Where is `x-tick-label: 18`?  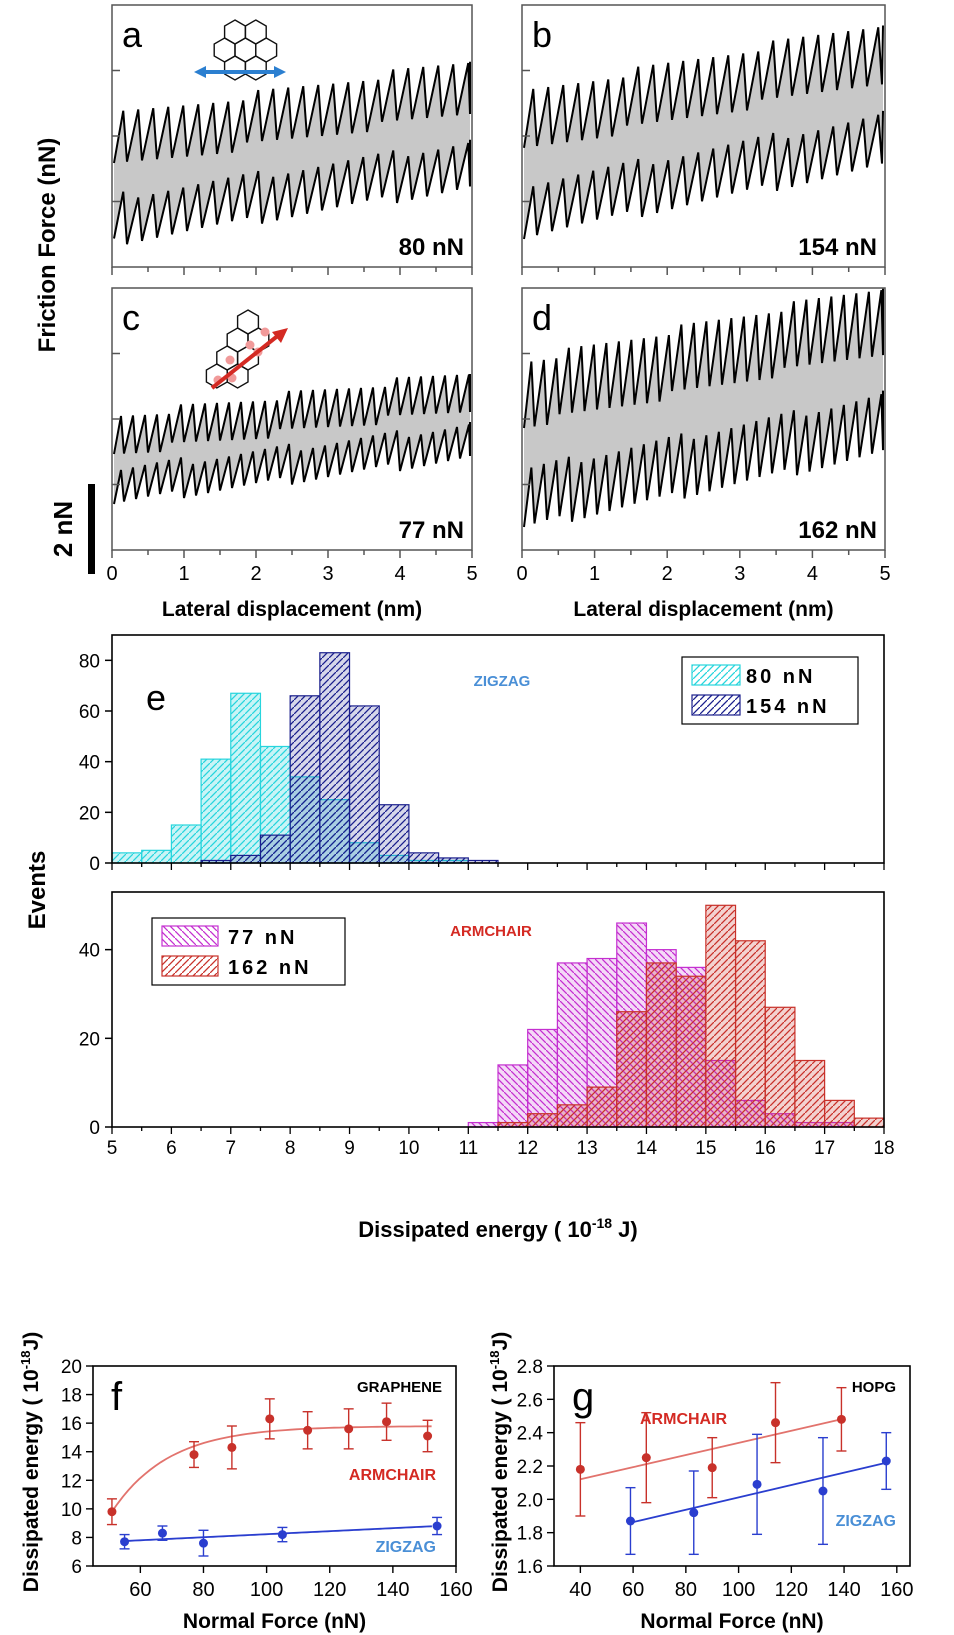
x-tick-label: 18 is located at coordinates (883, 1148).